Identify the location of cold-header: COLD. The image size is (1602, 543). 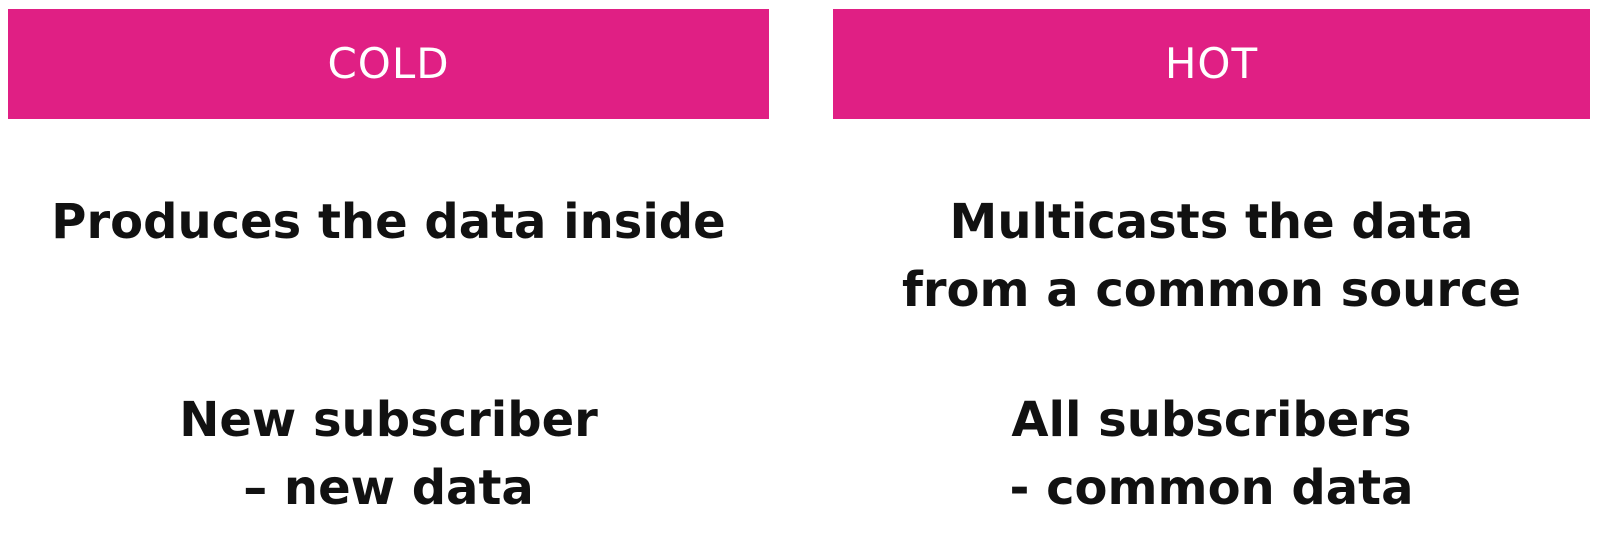
(388, 64).